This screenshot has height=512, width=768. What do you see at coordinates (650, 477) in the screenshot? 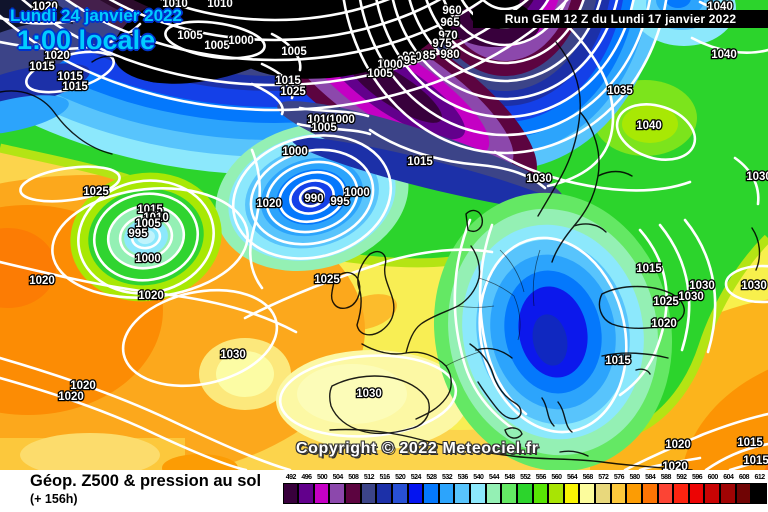
I see `legend-value: 584` at bounding box center [650, 477].